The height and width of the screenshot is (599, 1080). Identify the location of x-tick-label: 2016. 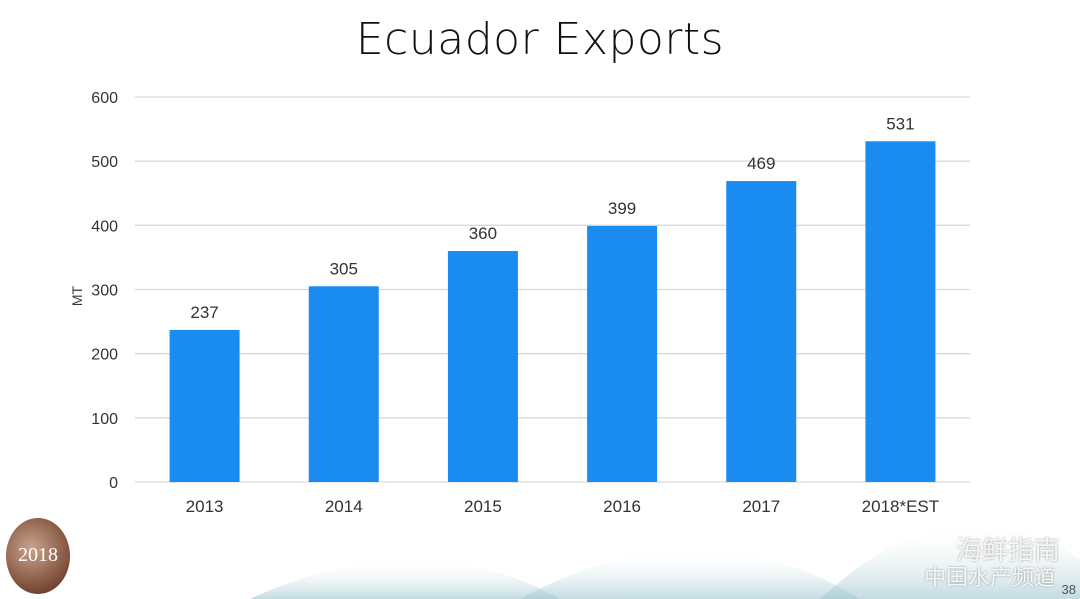
(622, 506).